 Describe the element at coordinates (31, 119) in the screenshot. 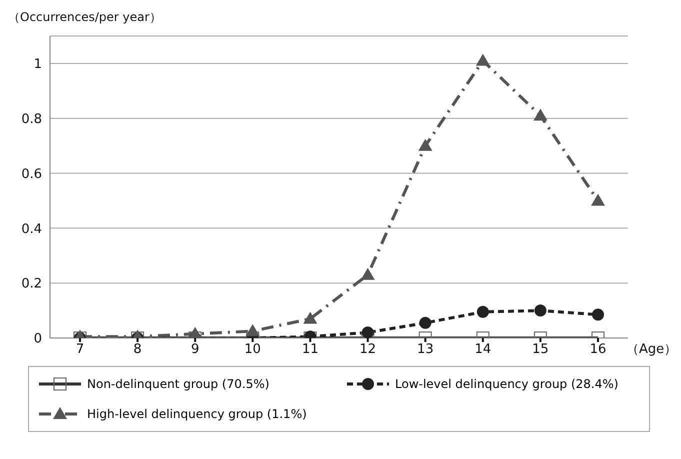

I see `y-tick-label: 0.8` at that location.